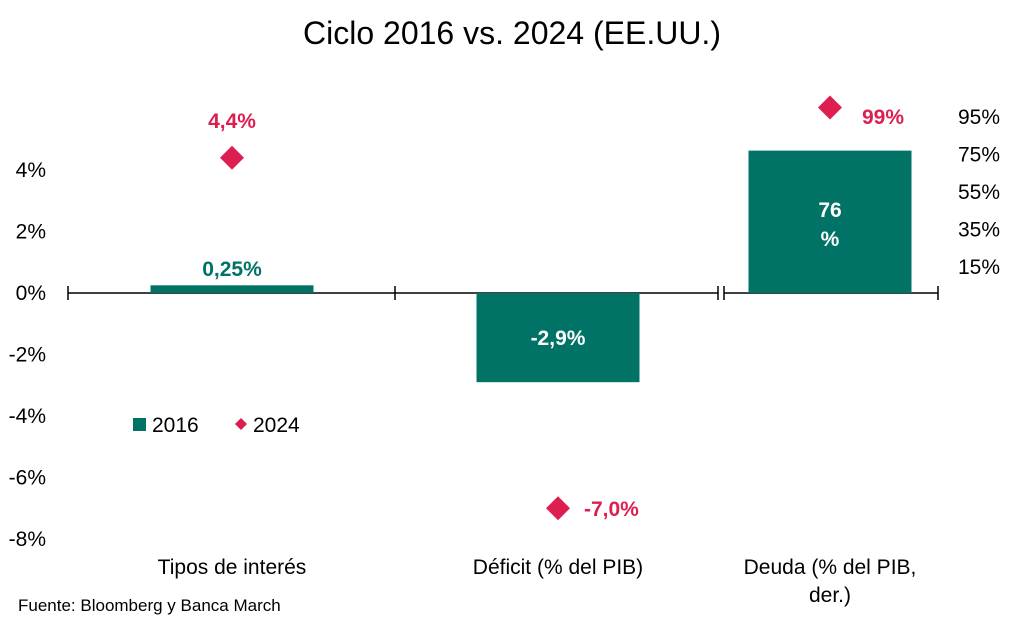 The width and height of the screenshot is (1024, 625). Describe the element at coordinates (31, 293) in the screenshot. I see `left-tick-label: 0%` at that location.